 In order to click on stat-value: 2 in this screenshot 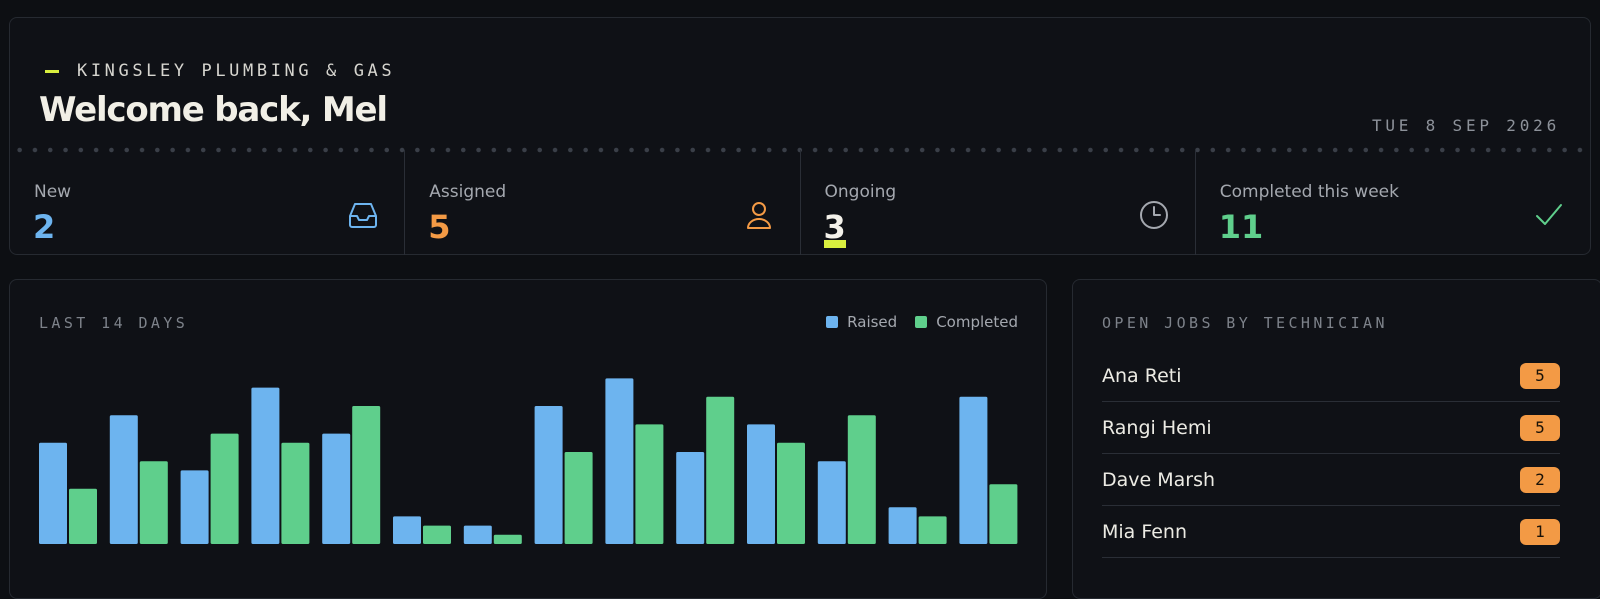, I will do `click(44, 227)`.